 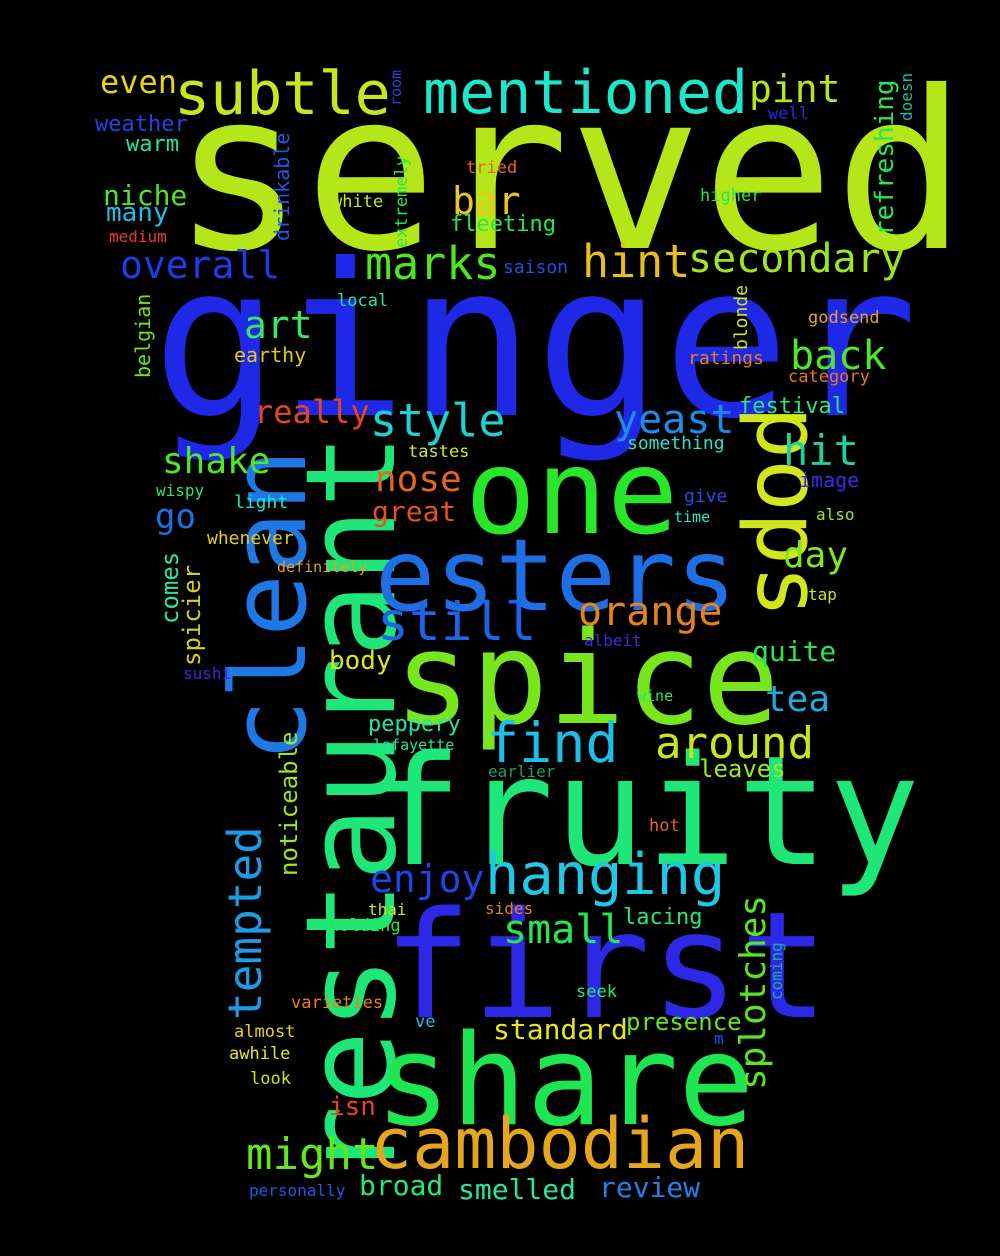 What do you see at coordinates (606, 966) in the screenshot?
I see `word-first: first` at bounding box center [606, 966].